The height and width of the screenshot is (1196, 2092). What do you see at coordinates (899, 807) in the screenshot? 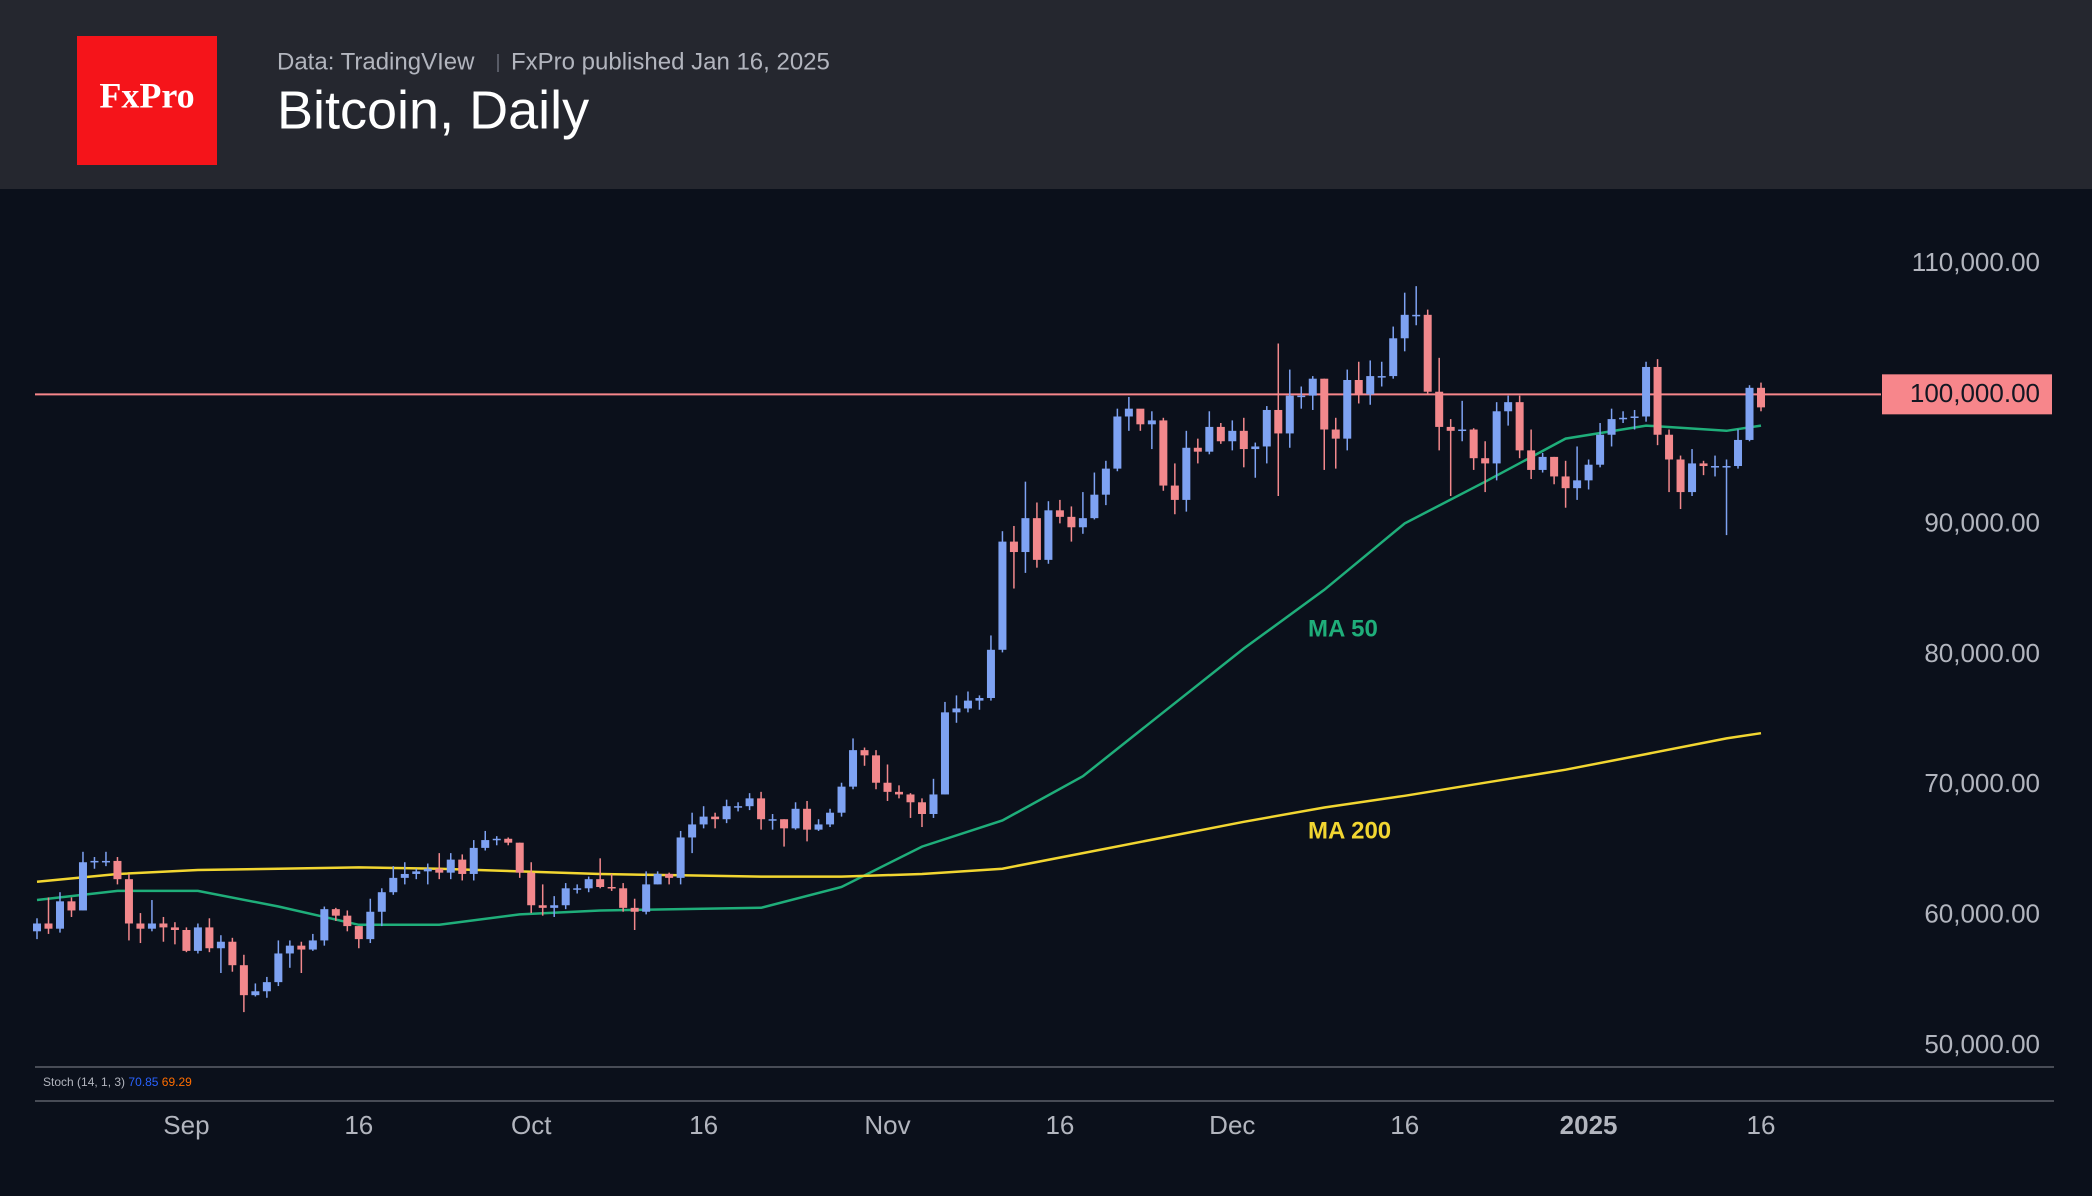
I see `moving-average-line` at bounding box center [899, 807].